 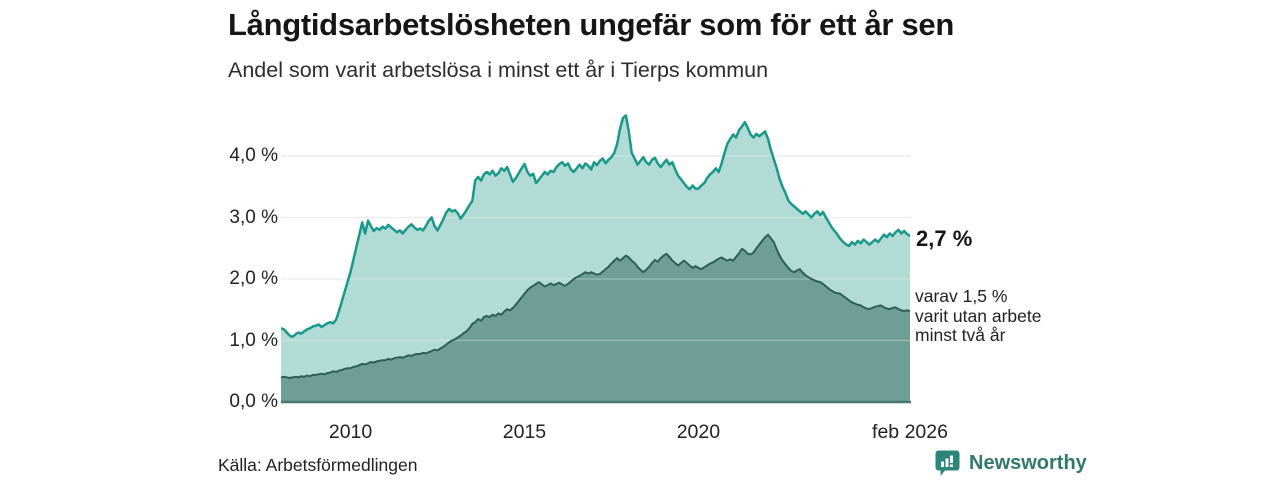 What do you see at coordinates (1028, 463) in the screenshot?
I see `brand-name: Newsworthy` at bounding box center [1028, 463].